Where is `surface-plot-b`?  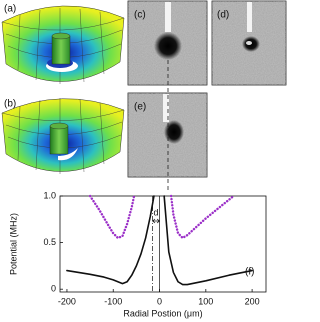 surface-plot-b is located at coordinates (63, 136).